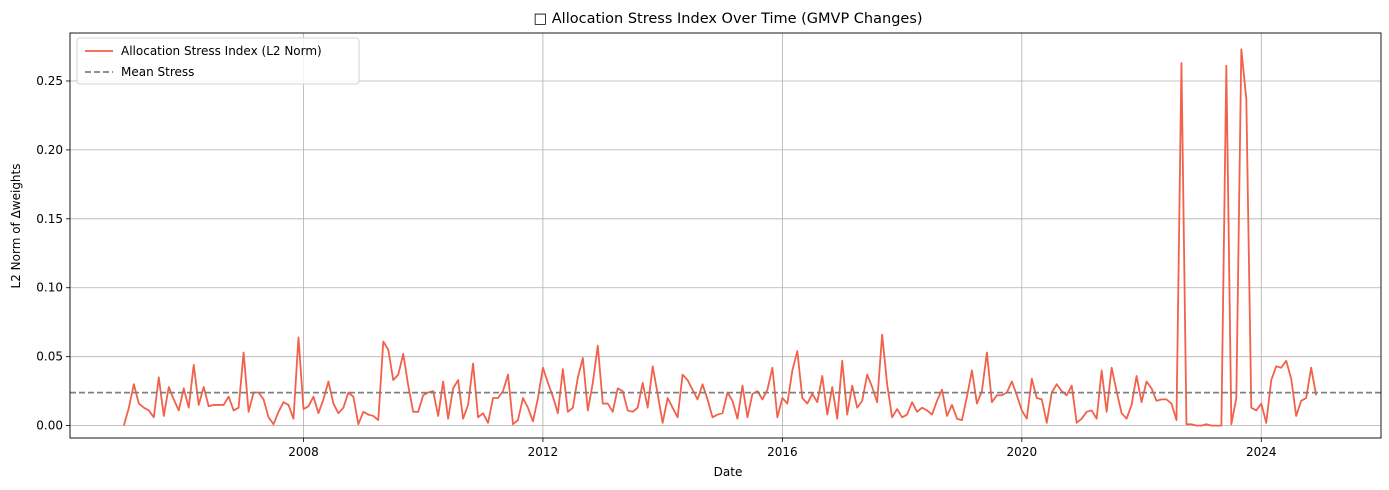  I want to click on x-axis-title: Date, so click(728, 472).